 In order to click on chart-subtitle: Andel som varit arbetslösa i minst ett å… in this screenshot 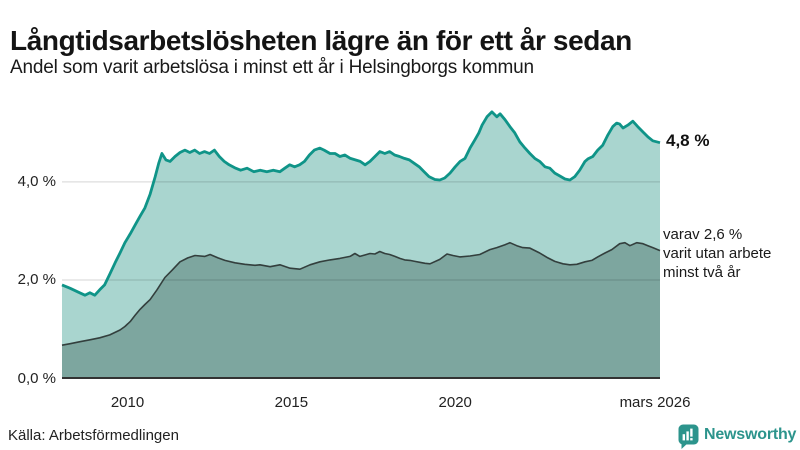, I will do `click(272, 67)`.